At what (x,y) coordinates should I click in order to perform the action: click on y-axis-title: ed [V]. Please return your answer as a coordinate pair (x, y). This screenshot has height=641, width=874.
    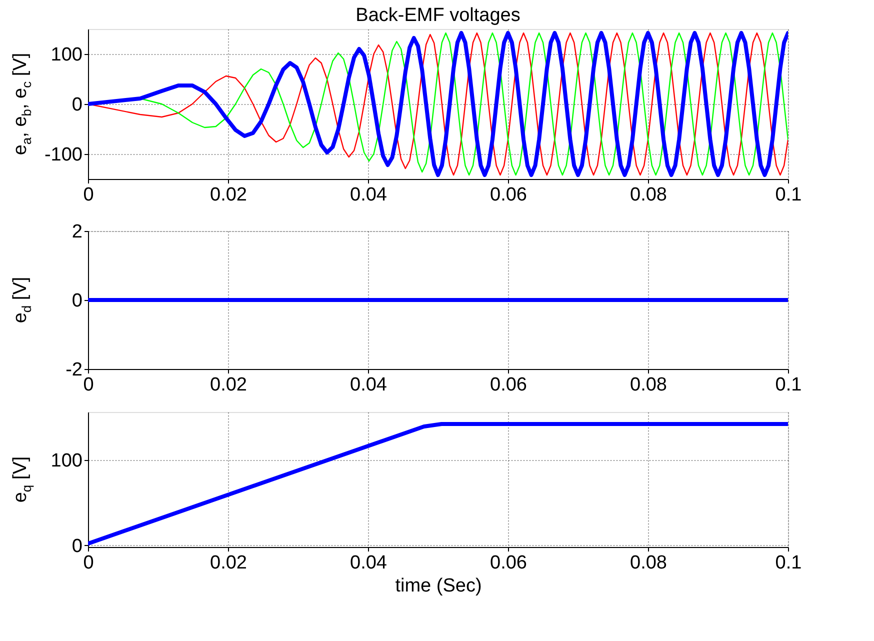
    Looking at the image, I should click on (22, 300).